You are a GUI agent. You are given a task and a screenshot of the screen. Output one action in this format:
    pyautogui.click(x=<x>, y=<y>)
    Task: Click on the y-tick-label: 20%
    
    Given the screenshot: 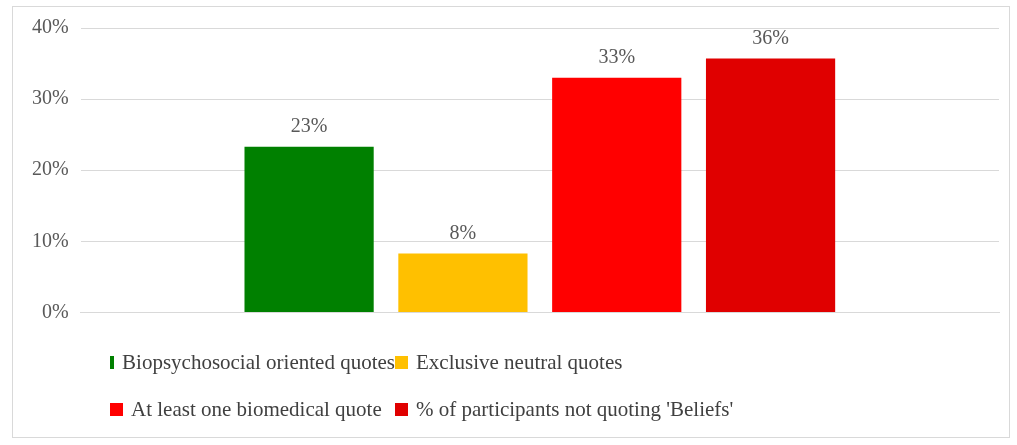 What is the action you would take?
    pyautogui.click(x=50, y=168)
    